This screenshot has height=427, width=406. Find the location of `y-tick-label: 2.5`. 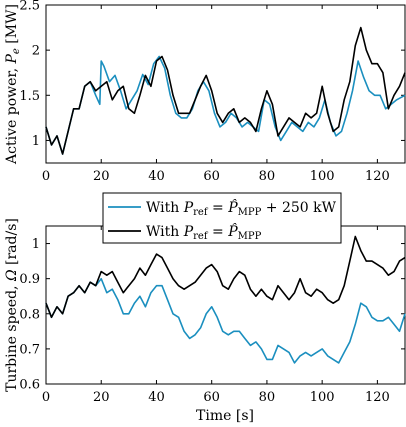

y-tick-label: 2.5 is located at coordinates (29, 7).